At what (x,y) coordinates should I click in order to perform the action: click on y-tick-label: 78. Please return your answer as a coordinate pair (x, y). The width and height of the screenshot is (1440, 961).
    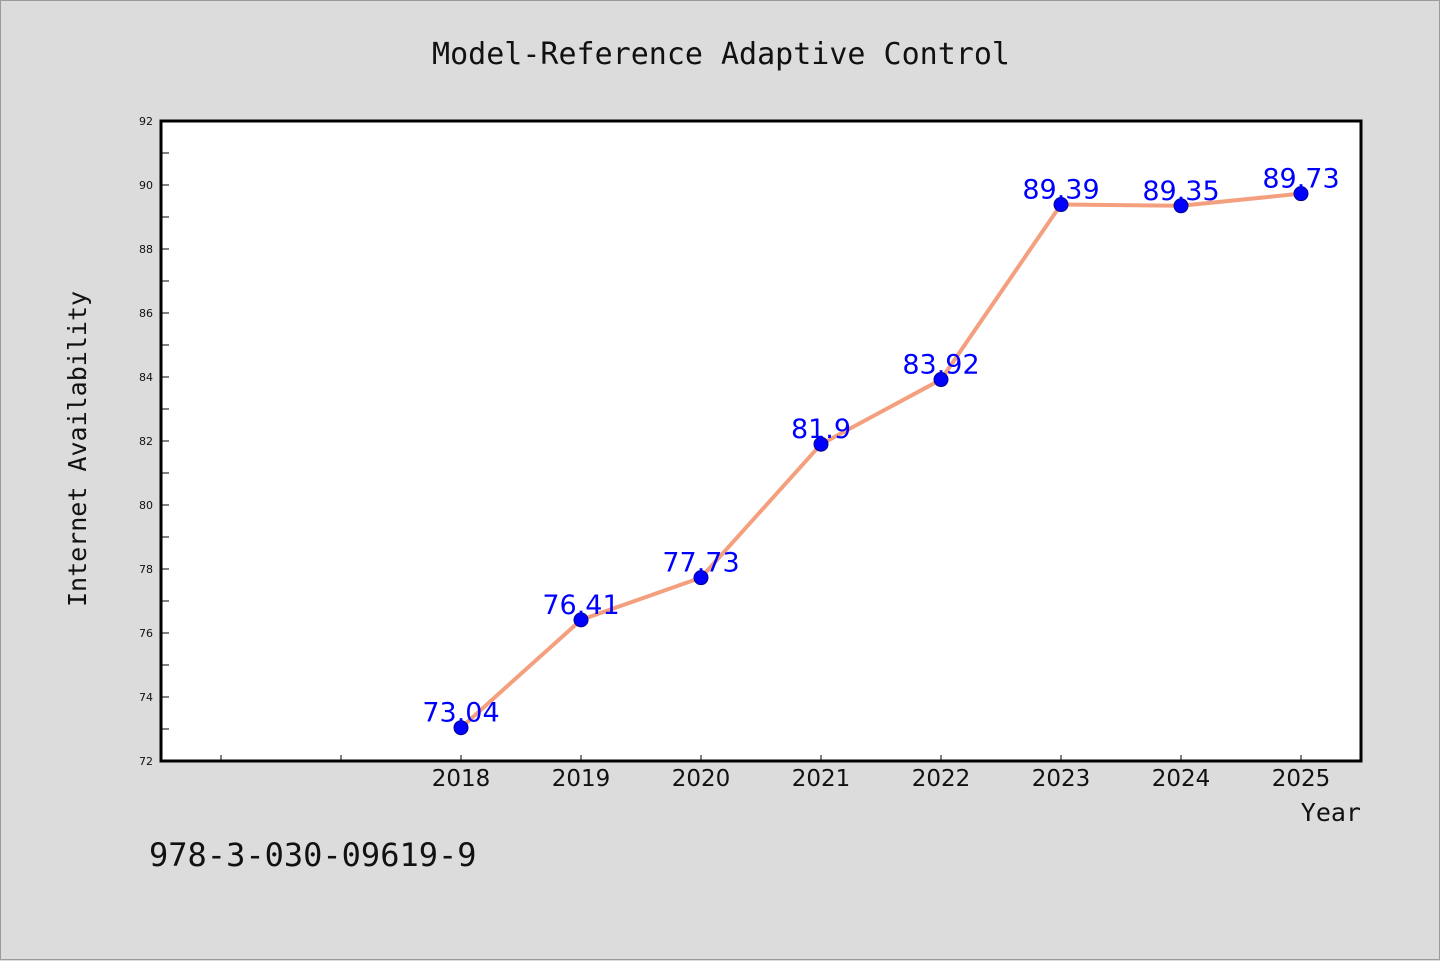
    Looking at the image, I should click on (146, 569).